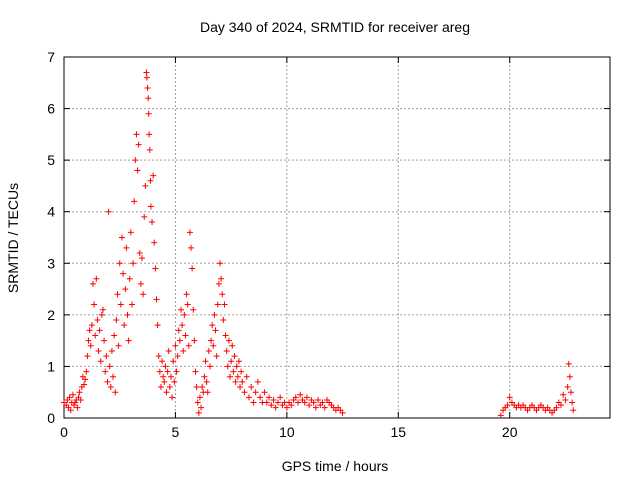 The image size is (640, 480). I want to click on y-tick-label: 2, so click(51, 315).